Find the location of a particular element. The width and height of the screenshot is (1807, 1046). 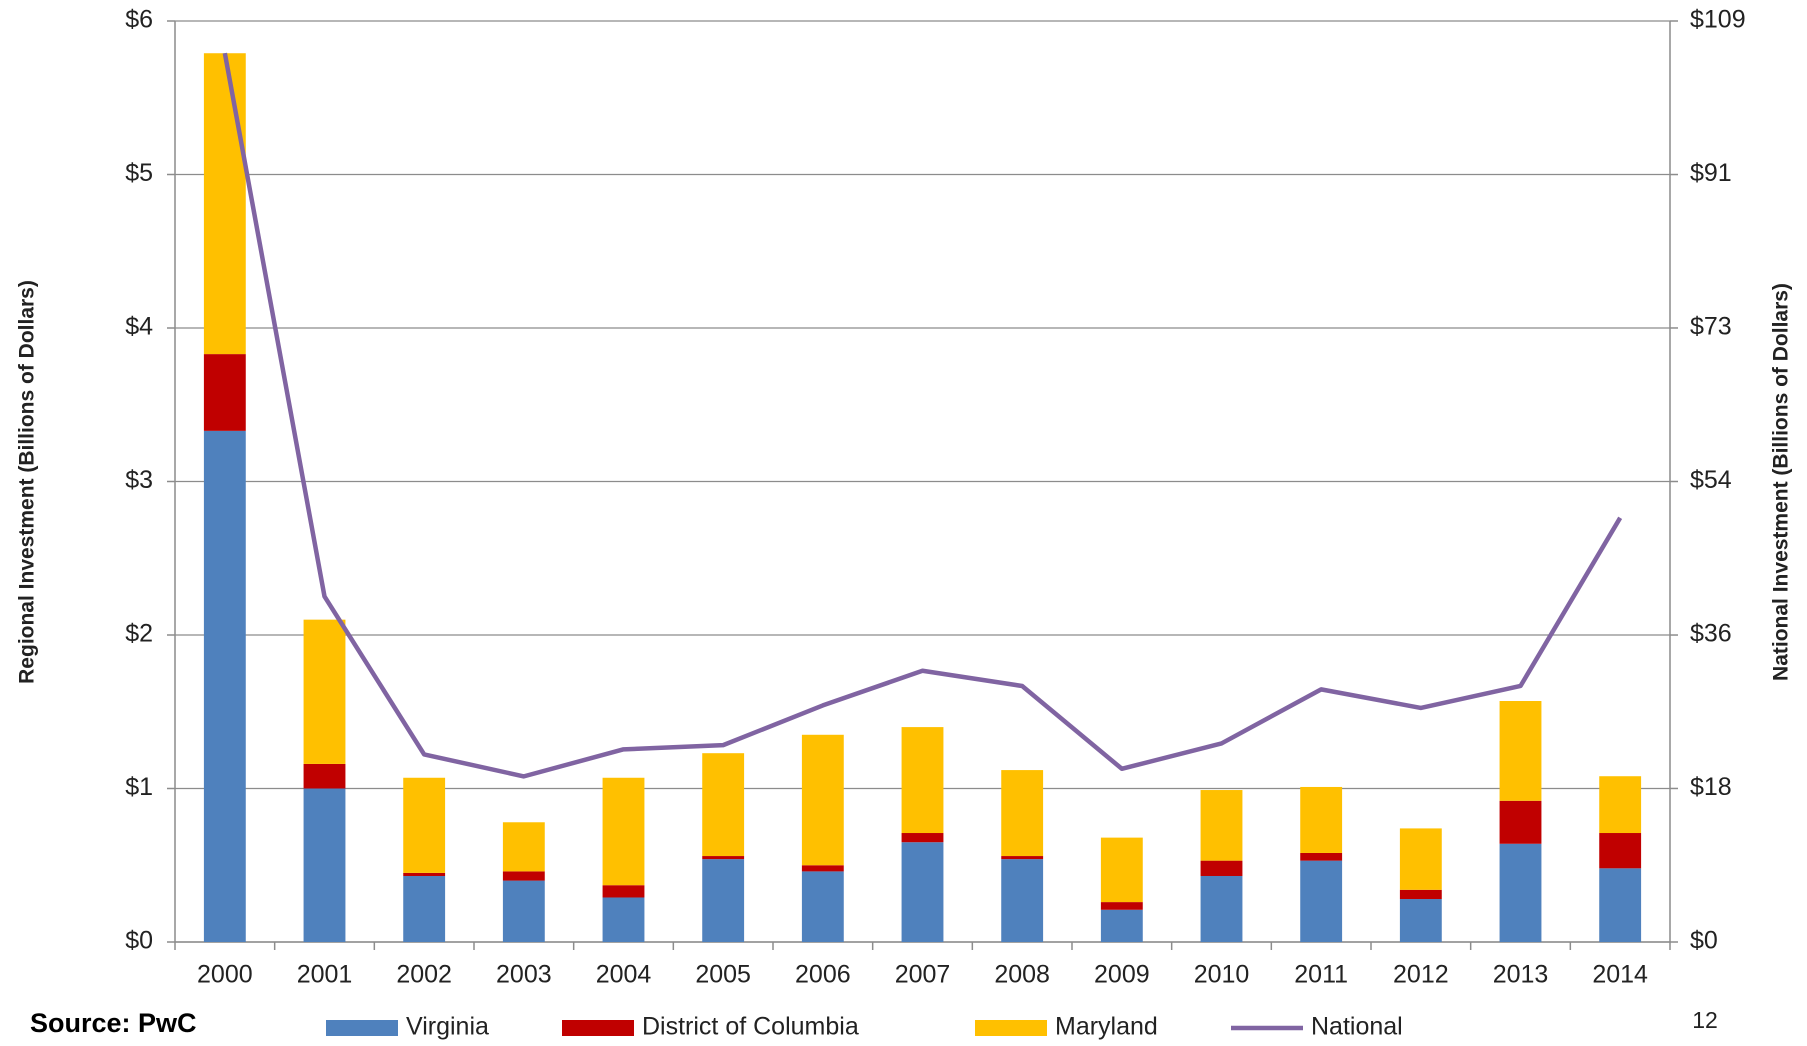

x-tick-label: 2007 is located at coordinates (923, 975).